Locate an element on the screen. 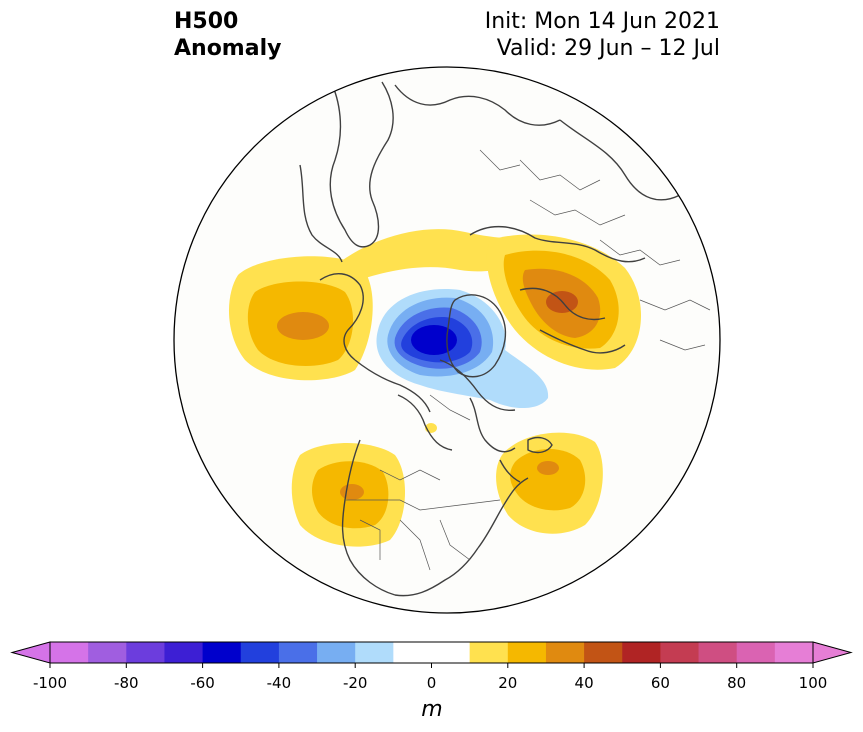  colorbar-tick-label: 60 is located at coordinates (660, 683).